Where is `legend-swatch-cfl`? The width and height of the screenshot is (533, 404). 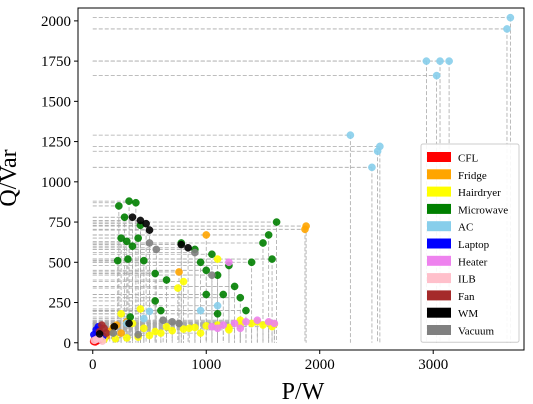 legend-swatch-cfl is located at coordinates (439, 157).